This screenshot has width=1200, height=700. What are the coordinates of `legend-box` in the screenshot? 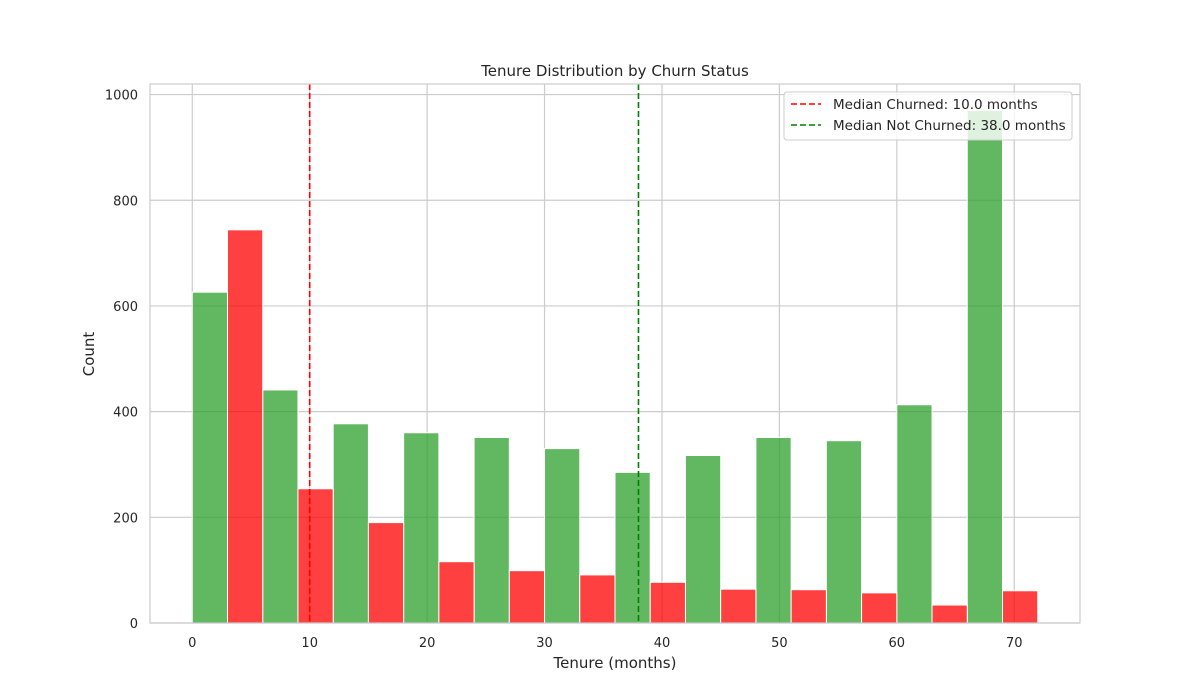 It's located at (928, 116).